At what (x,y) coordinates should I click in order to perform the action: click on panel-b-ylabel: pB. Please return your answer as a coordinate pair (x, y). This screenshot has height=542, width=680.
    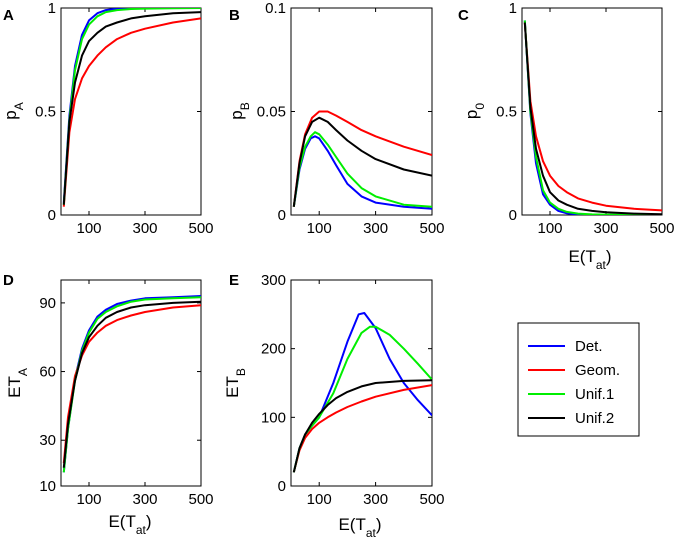
    Looking at the image, I should click on (239, 110).